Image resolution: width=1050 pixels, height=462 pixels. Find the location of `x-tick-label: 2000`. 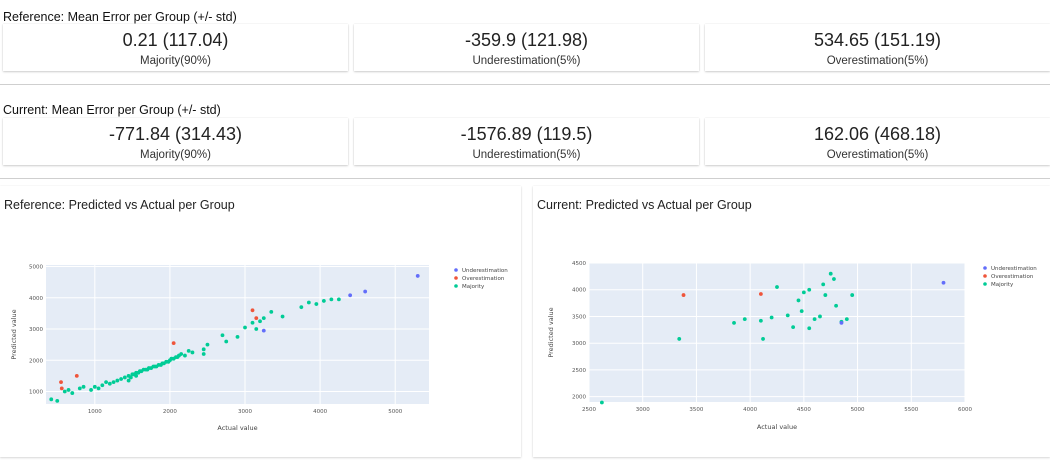

x-tick-label: 2000 is located at coordinates (170, 412).